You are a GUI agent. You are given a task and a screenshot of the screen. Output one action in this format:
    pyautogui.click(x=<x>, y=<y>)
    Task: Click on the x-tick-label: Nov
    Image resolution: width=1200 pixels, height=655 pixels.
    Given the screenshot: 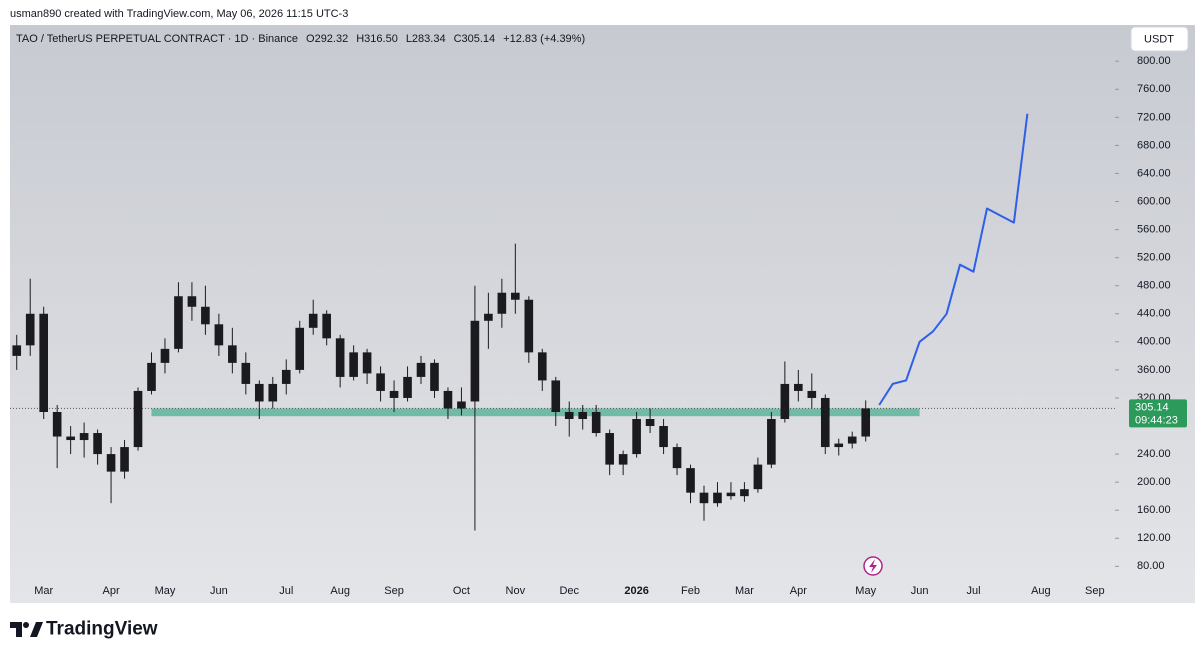 What is the action you would take?
    pyautogui.click(x=516, y=591)
    